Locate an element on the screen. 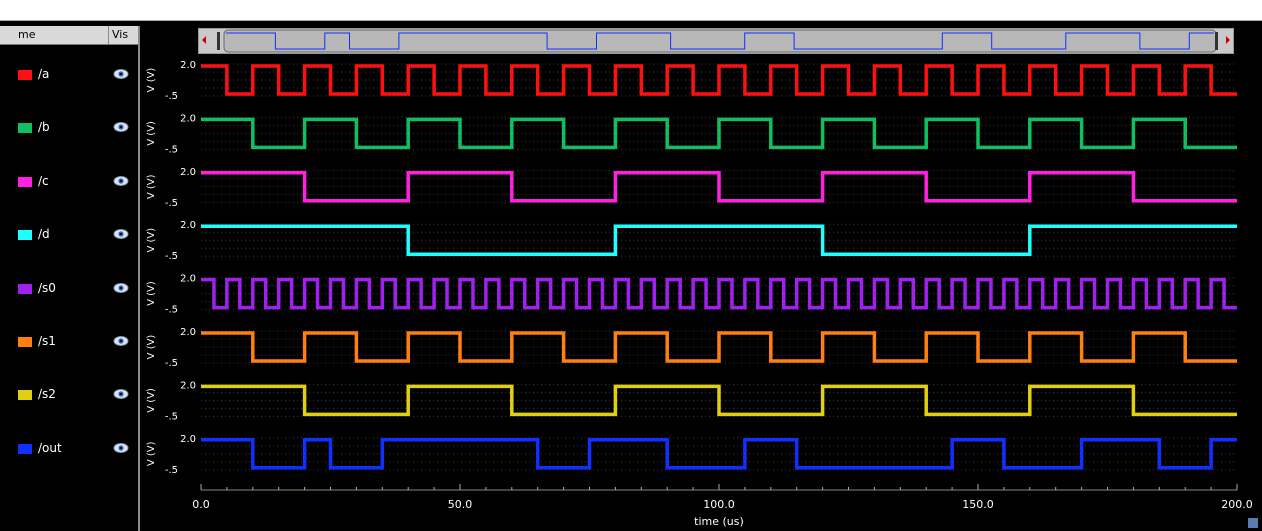 The width and height of the screenshot is (1262, 531). x-tick-label: 100.0 is located at coordinates (719, 504).